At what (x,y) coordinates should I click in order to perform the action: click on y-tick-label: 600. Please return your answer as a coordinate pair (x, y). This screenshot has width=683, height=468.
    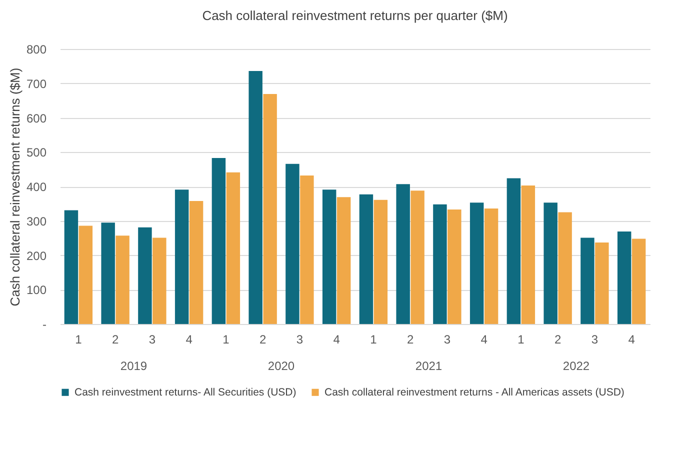
    Looking at the image, I should click on (36, 118).